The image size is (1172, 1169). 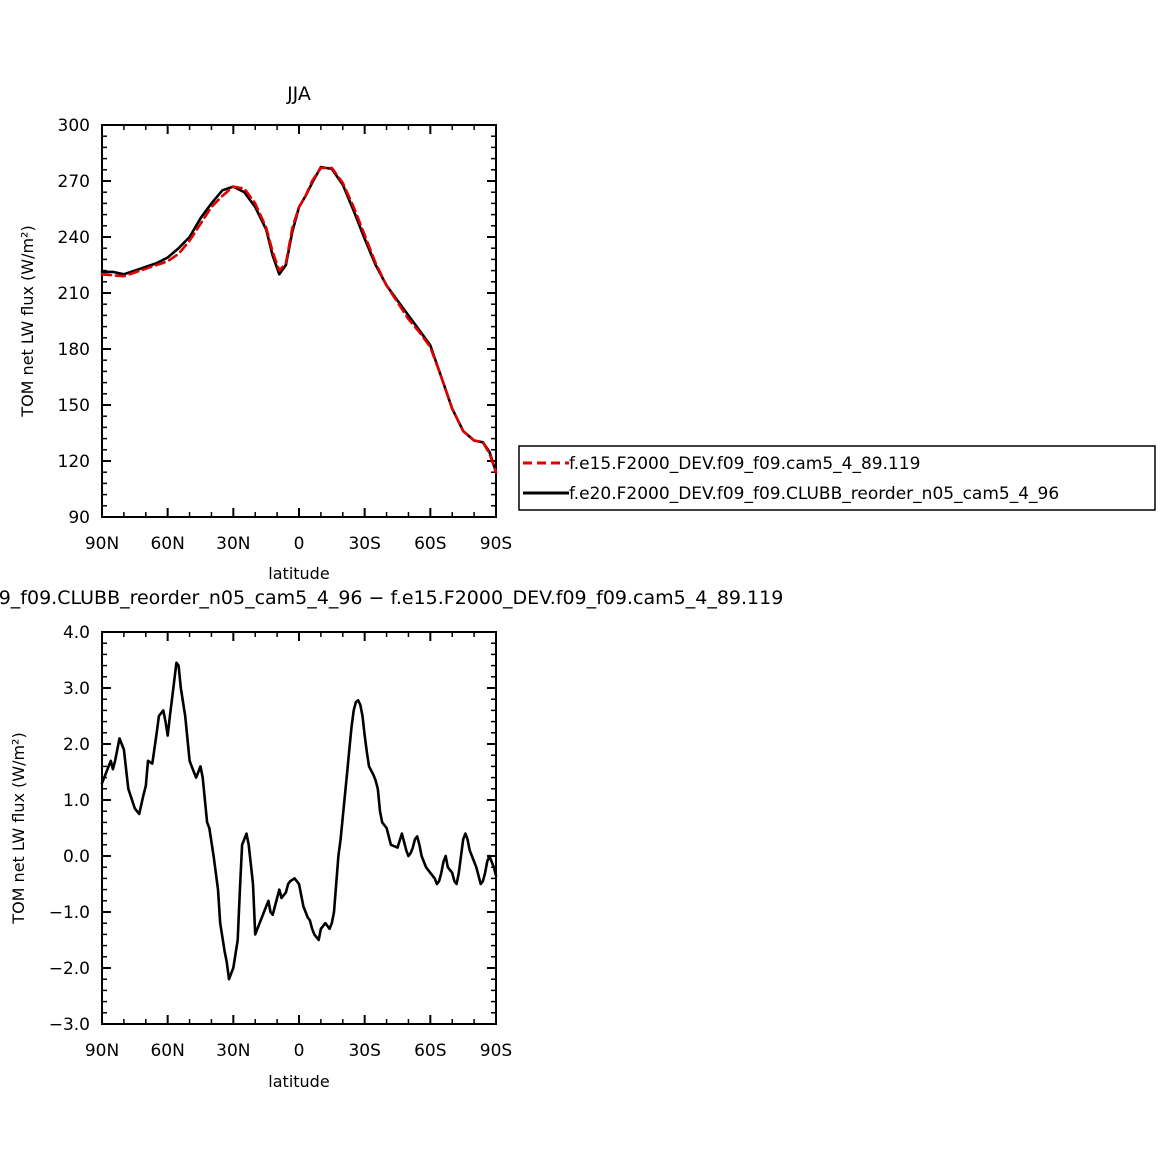 I want to click on bottom-ytick-label: −3.0, so click(x=69, y=1025).